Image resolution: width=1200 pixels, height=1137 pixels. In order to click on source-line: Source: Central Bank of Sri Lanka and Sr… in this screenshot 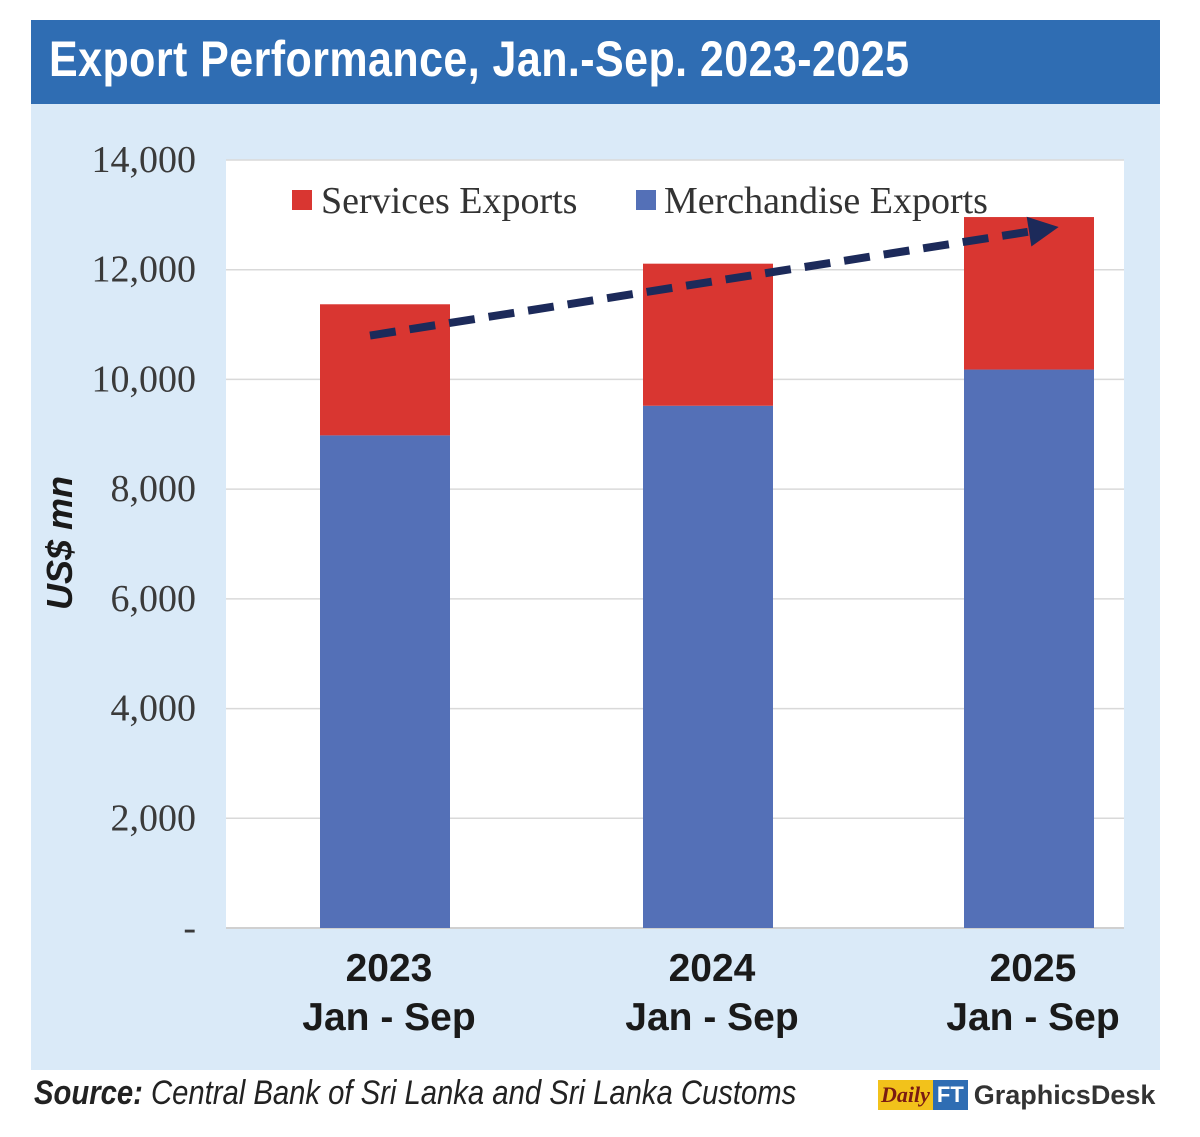, I will do `click(415, 1093)`.